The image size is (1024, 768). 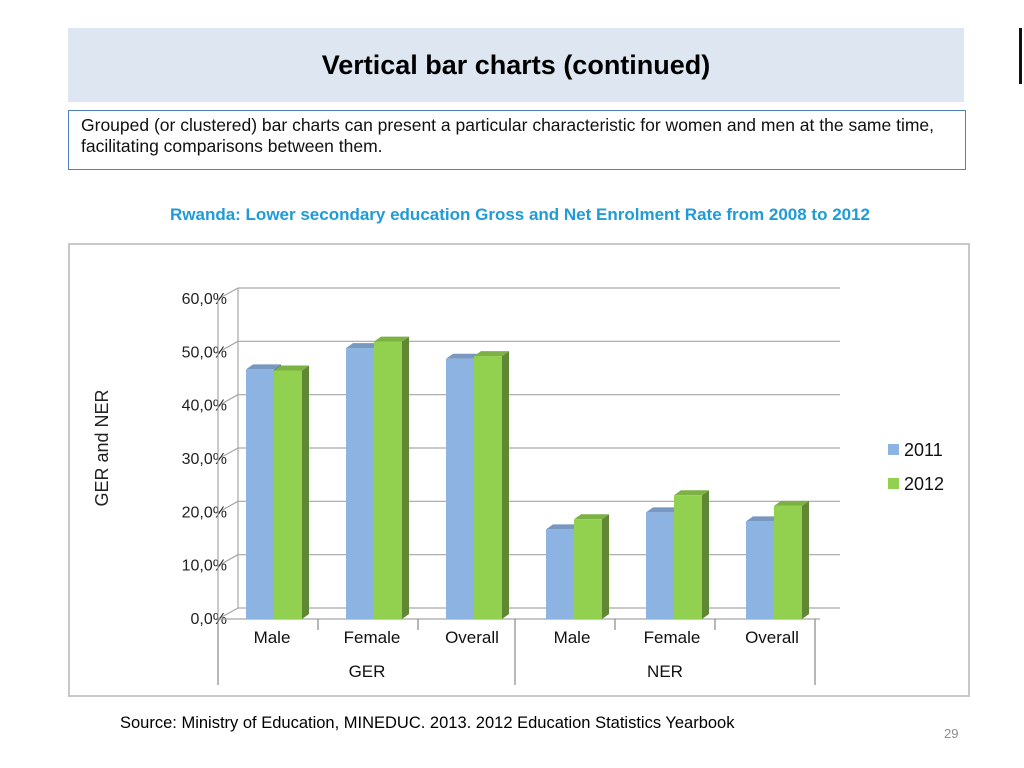 What do you see at coordinates (1020, 56) in the screenshot?
I see `edge-marker` at bounding box center [1020, 56].